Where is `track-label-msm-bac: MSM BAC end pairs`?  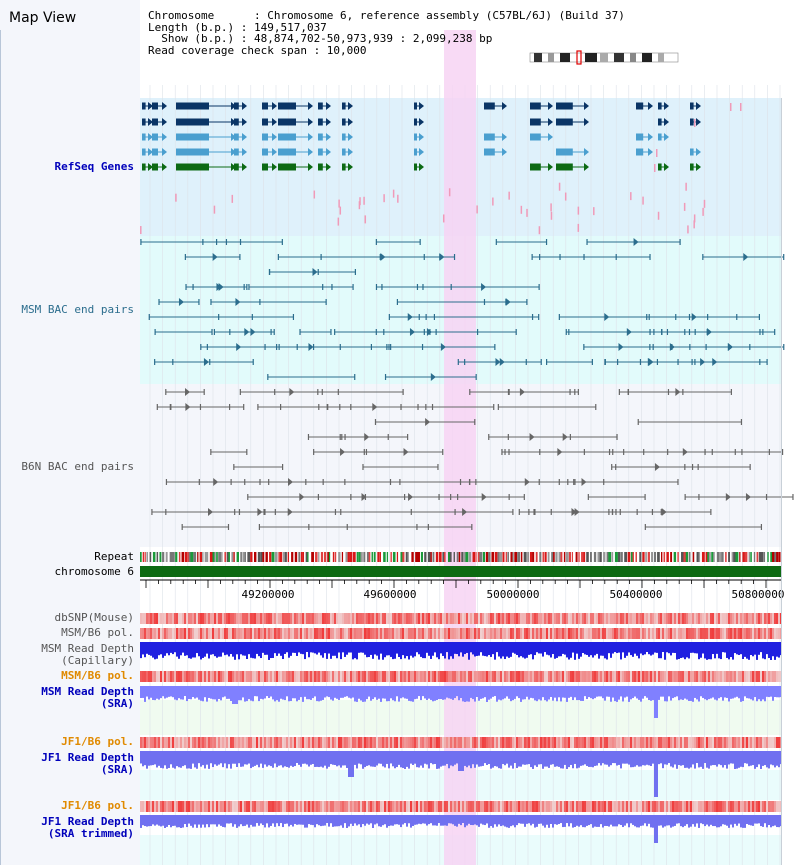
track-label-msm-bac: MSM BAC end pairs is located at coordinates (77, 309).